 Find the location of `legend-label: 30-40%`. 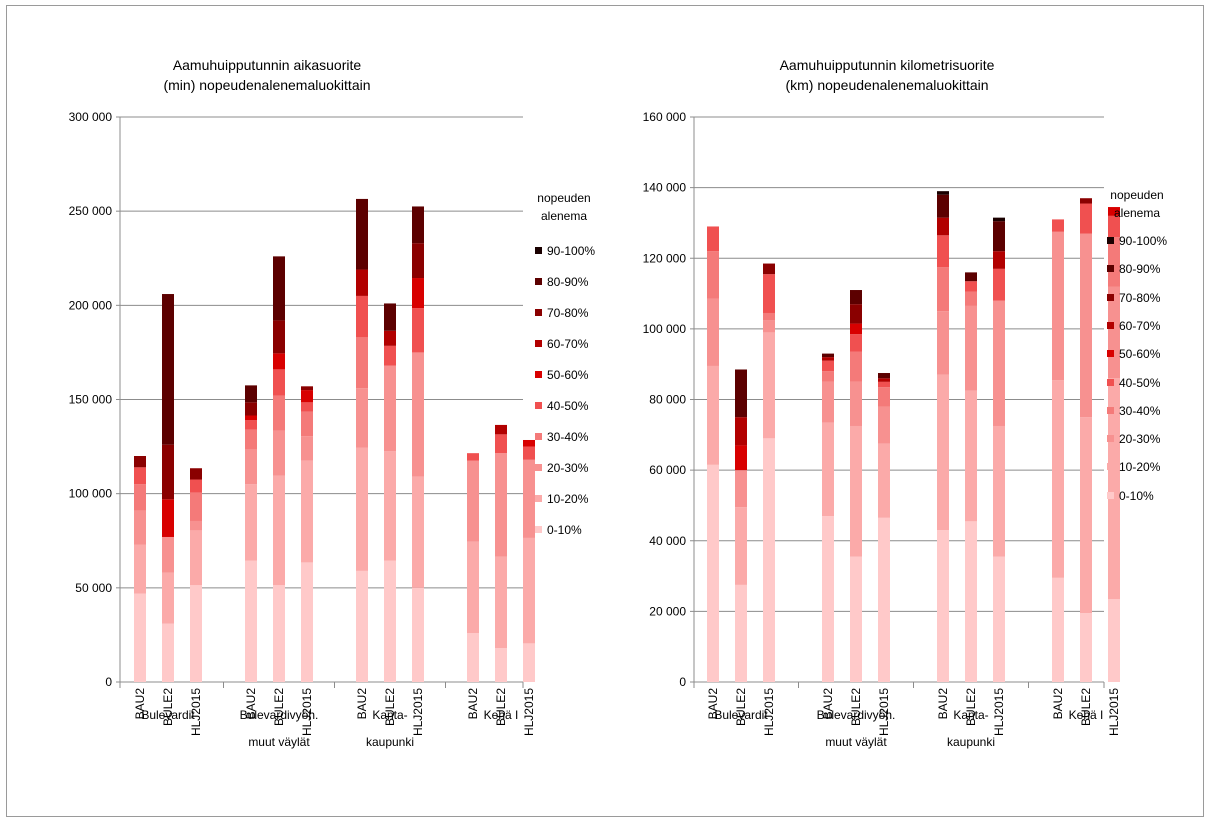

legend-label: 30-40% is located at coordinates (568, 437).